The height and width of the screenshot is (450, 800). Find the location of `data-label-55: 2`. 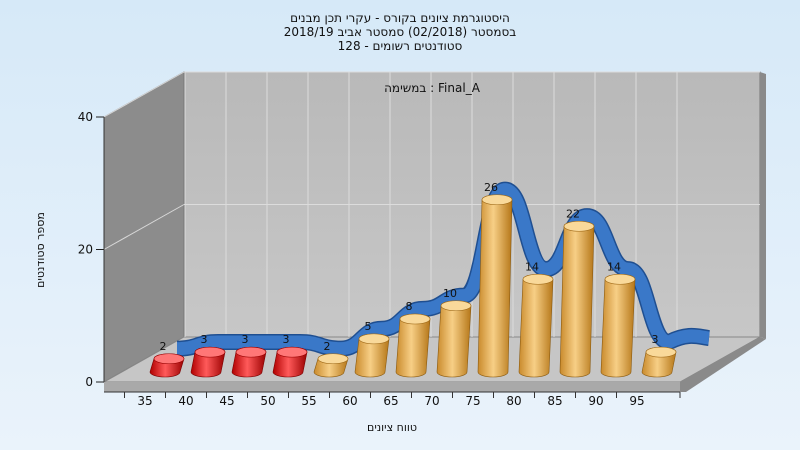

data-label-55: 2 is located at coordinates (327, 346).